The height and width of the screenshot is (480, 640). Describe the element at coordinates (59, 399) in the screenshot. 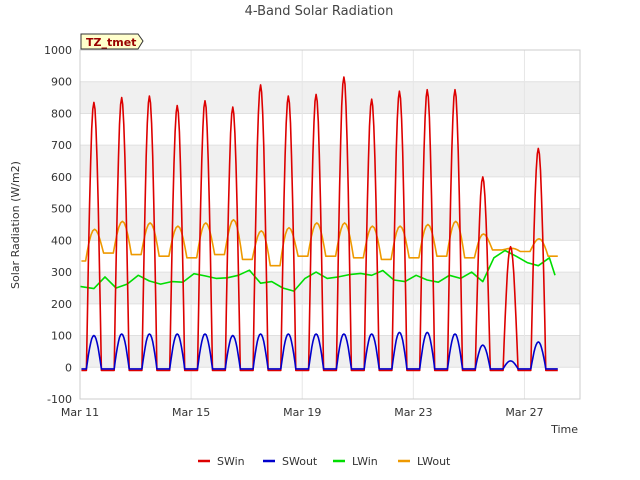

I see `y-tick-label: -100` at that location.